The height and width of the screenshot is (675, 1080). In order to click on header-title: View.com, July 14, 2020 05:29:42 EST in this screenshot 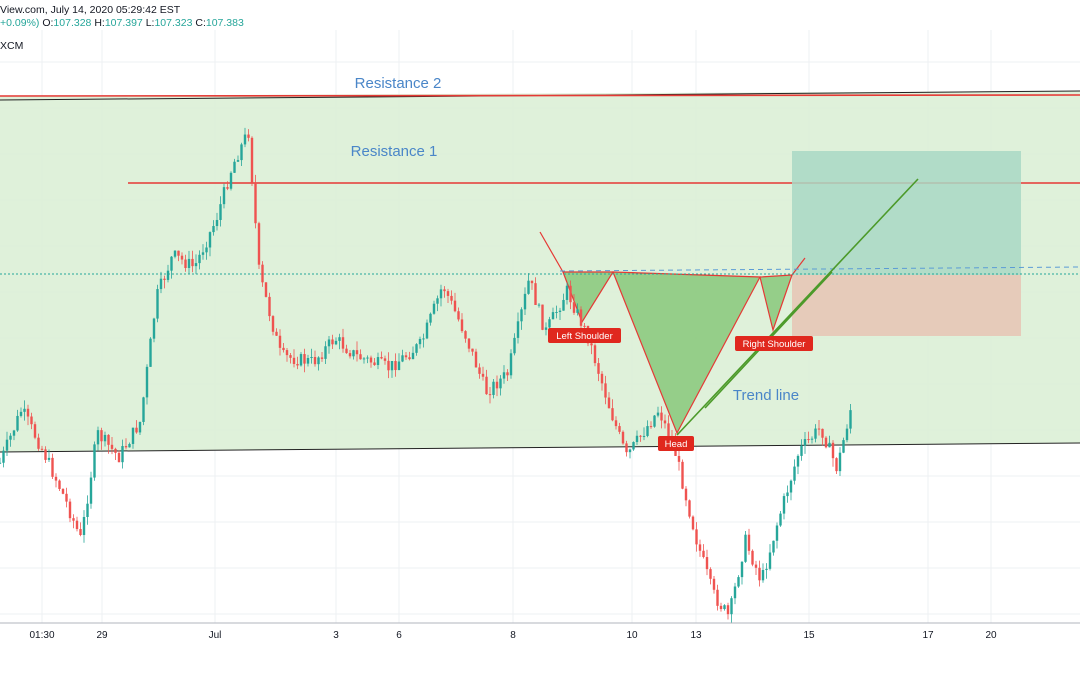, I will do `click(90, 10)`.